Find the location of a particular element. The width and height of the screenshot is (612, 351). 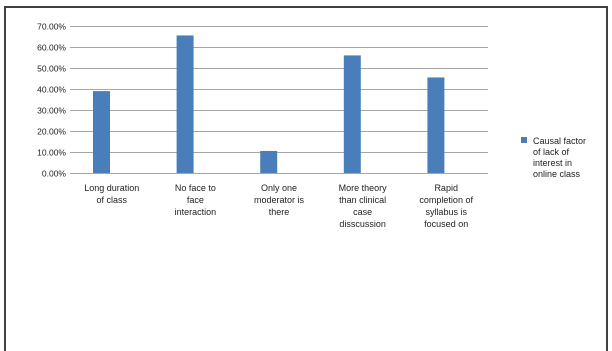

x-category-label: More theory than clinical case disscussion is located at coordinates (363, 206).